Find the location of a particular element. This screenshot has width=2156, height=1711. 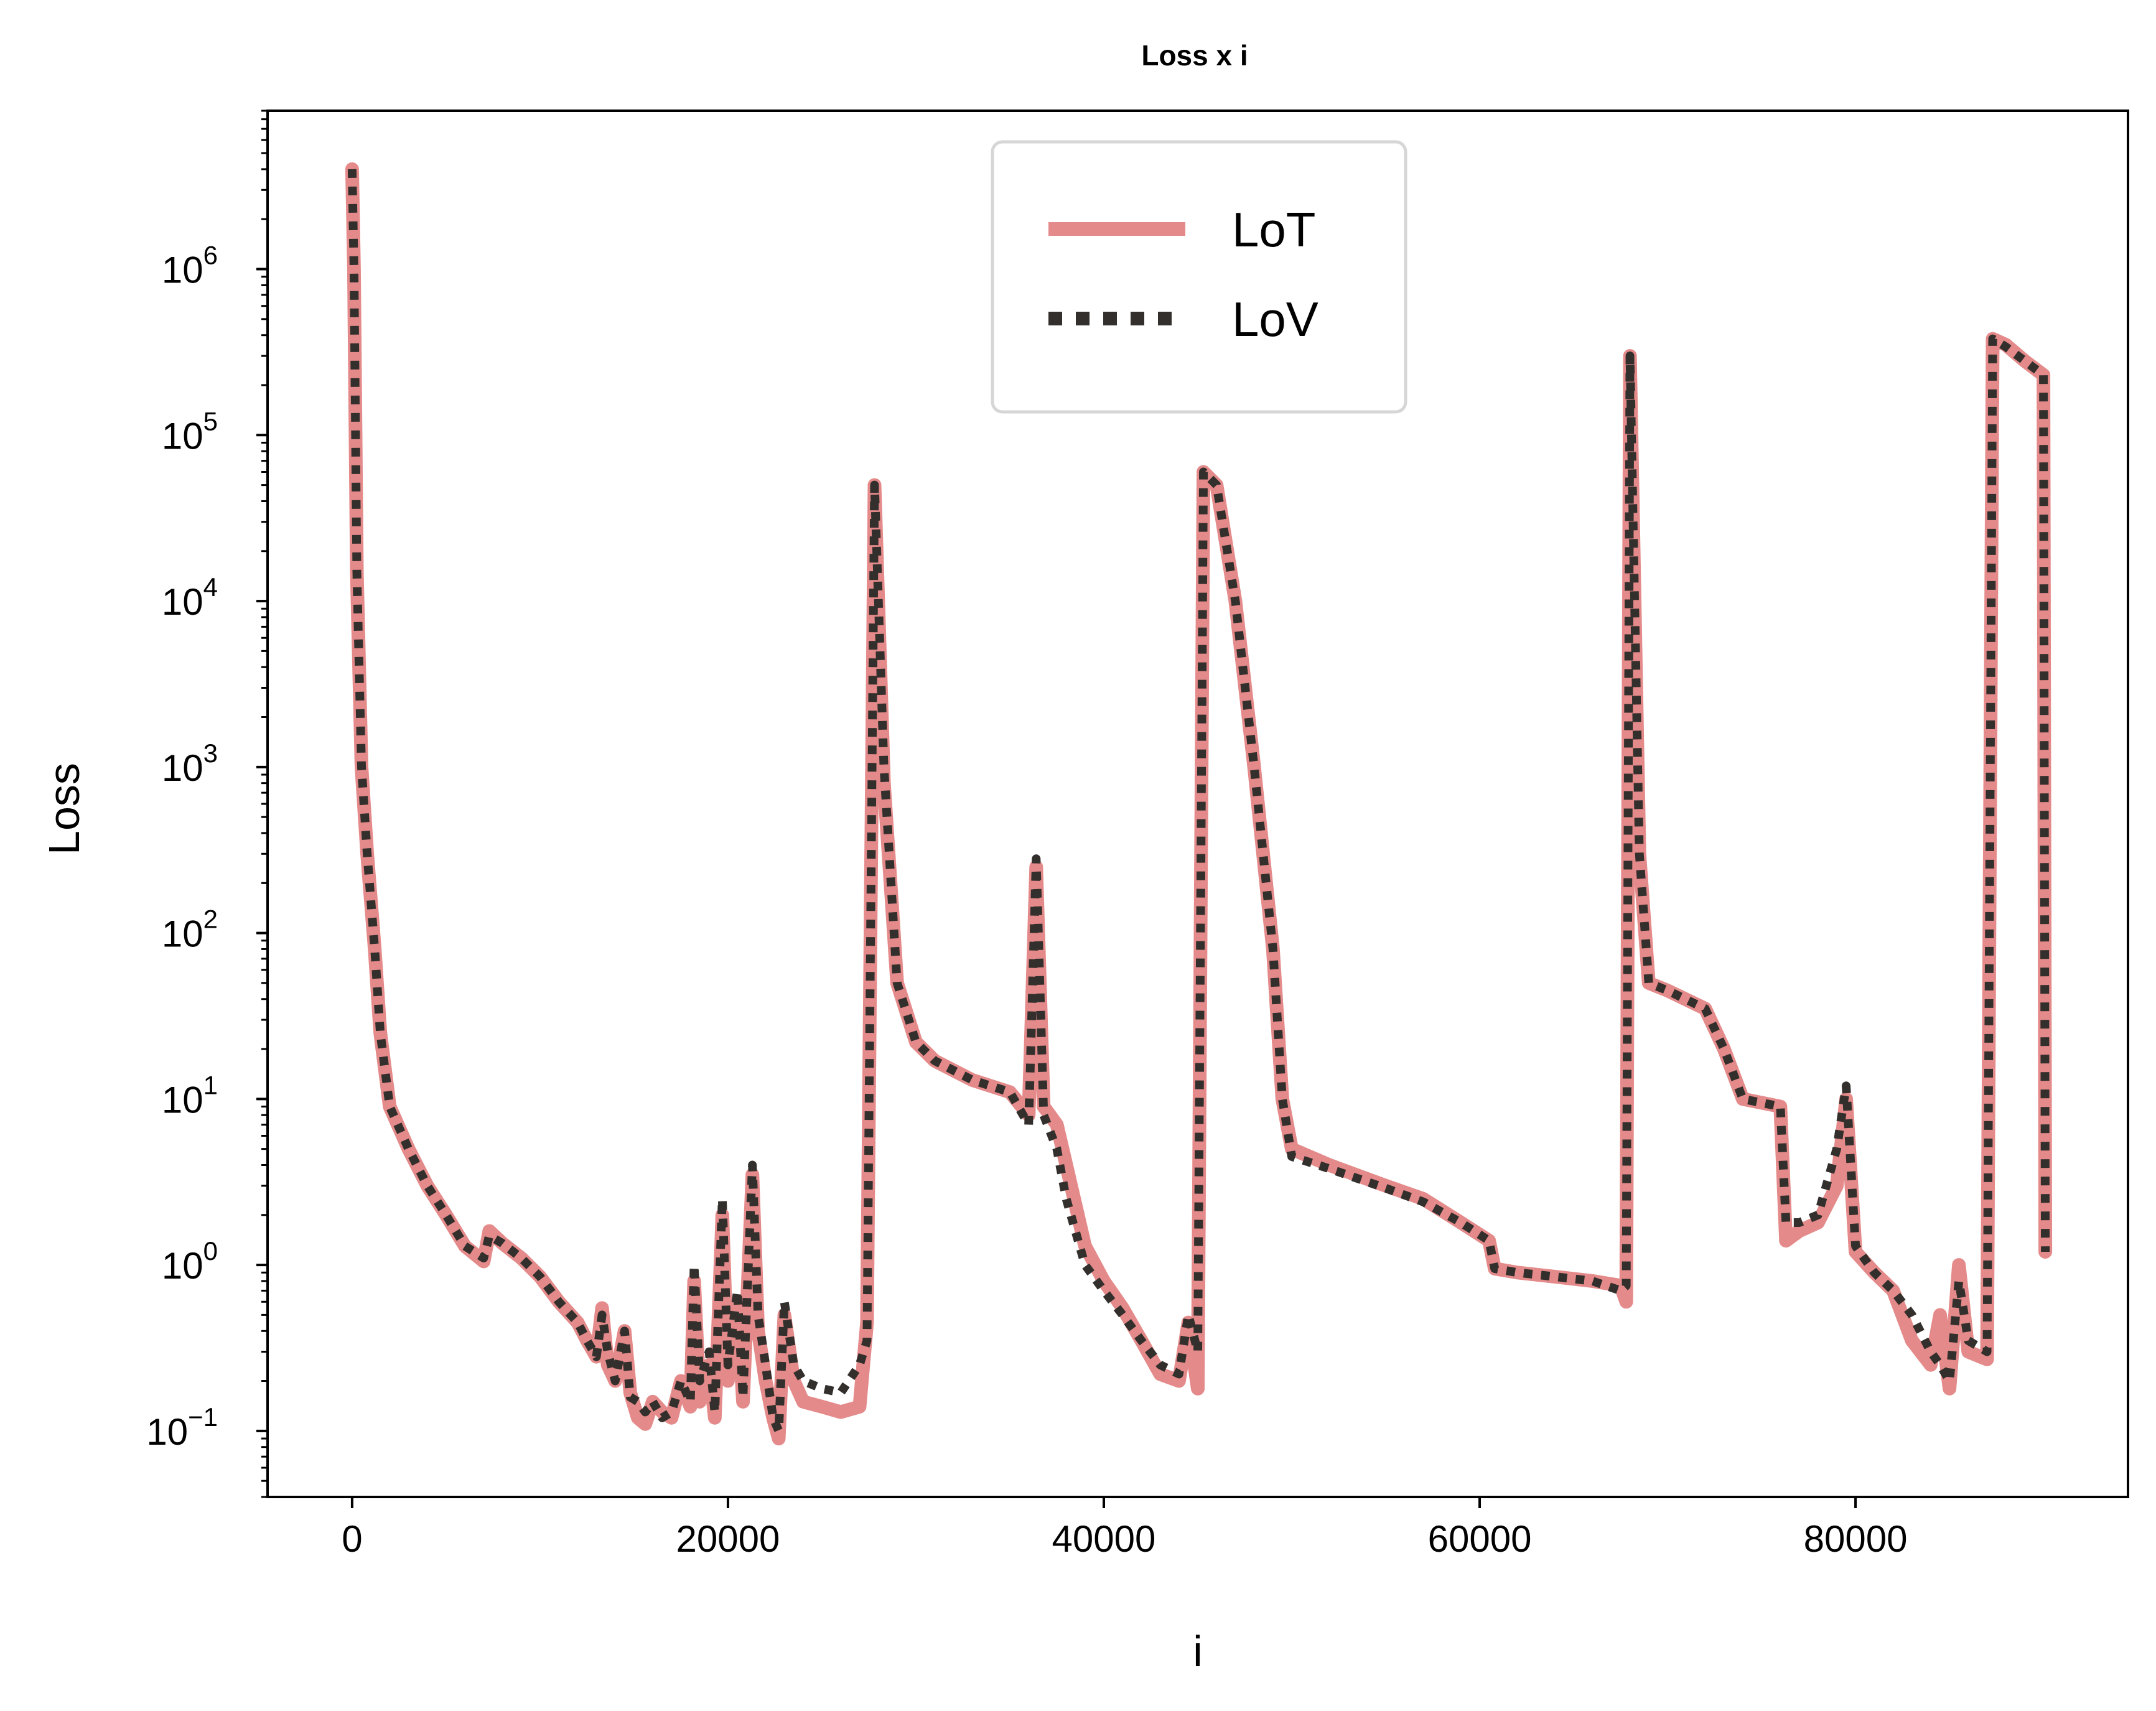

legend-box is located at coordinates (1199, 277).